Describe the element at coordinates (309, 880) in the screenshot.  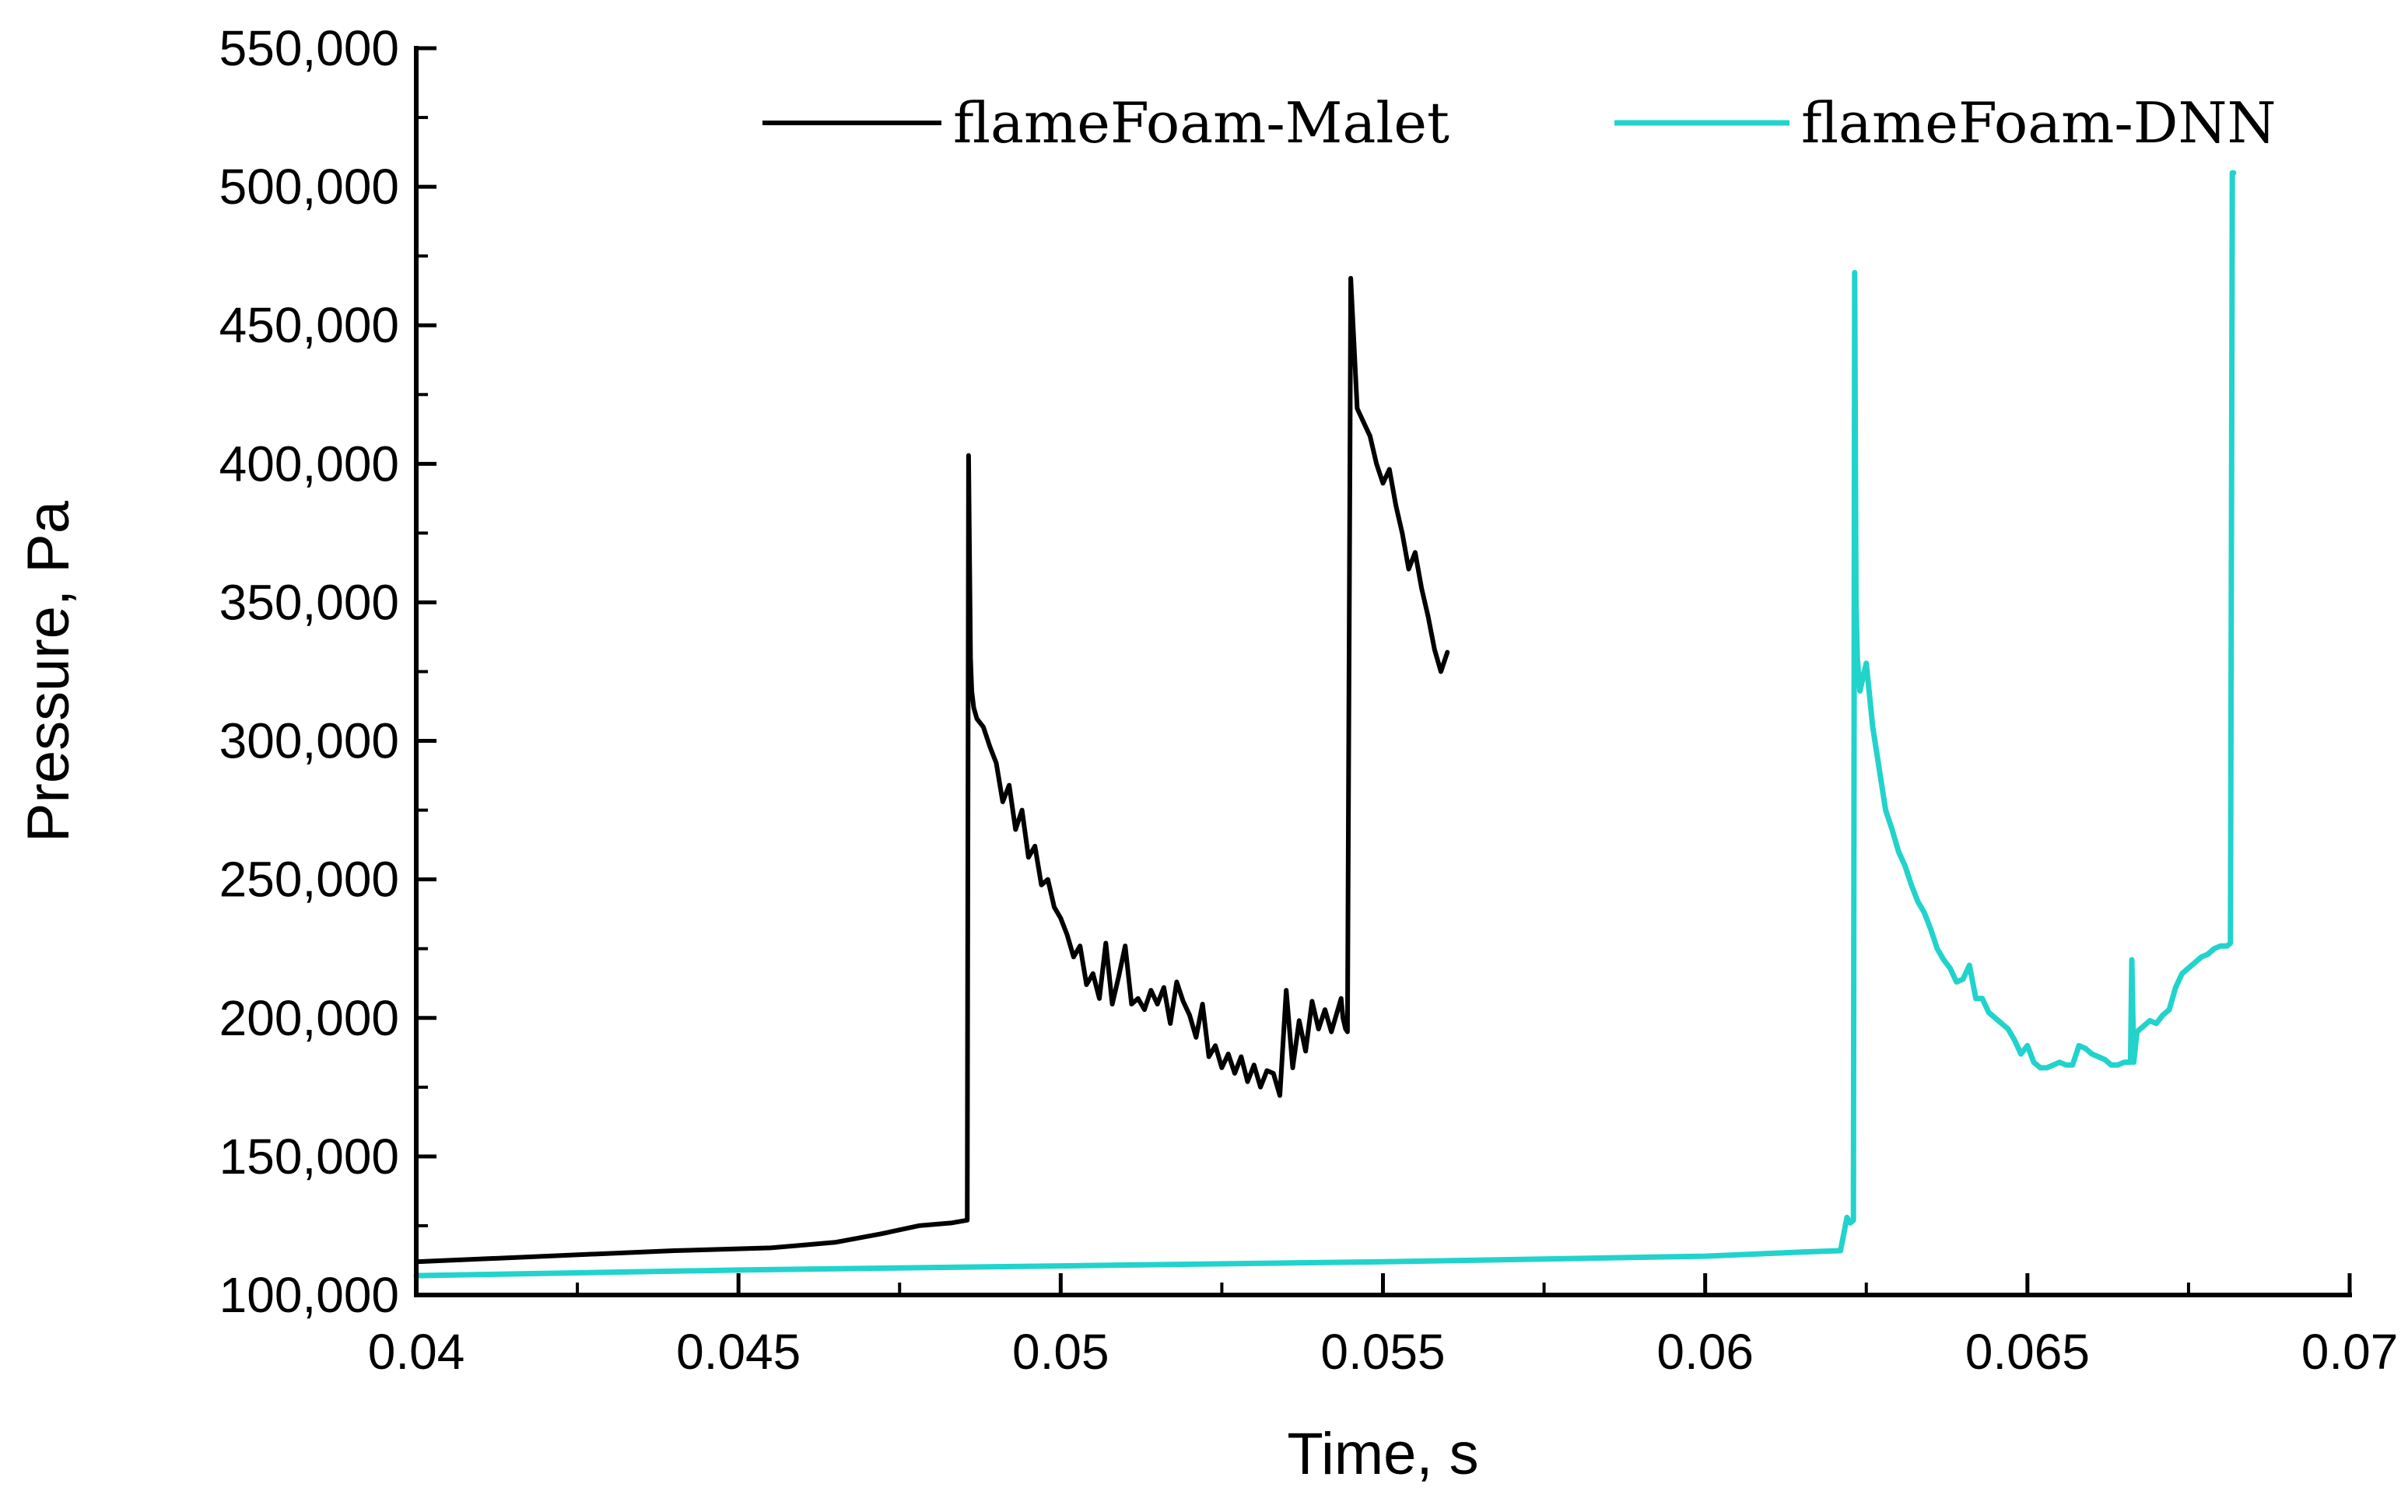
I see `y-tick-label: 250,000` at that location.